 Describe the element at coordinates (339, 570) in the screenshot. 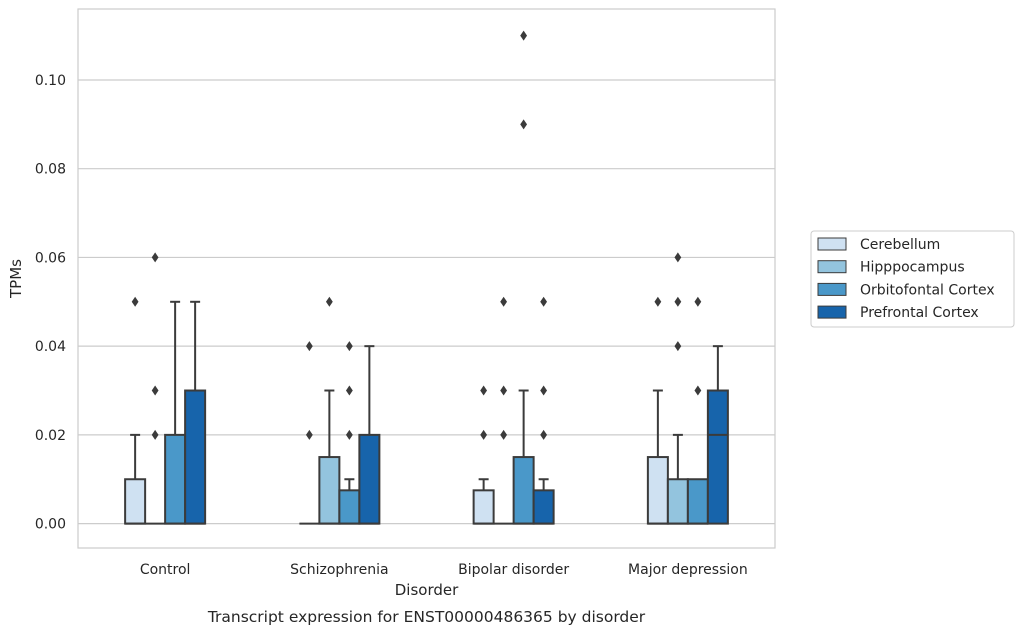

I see `x-tick-label: Schizophrenia` at that location.